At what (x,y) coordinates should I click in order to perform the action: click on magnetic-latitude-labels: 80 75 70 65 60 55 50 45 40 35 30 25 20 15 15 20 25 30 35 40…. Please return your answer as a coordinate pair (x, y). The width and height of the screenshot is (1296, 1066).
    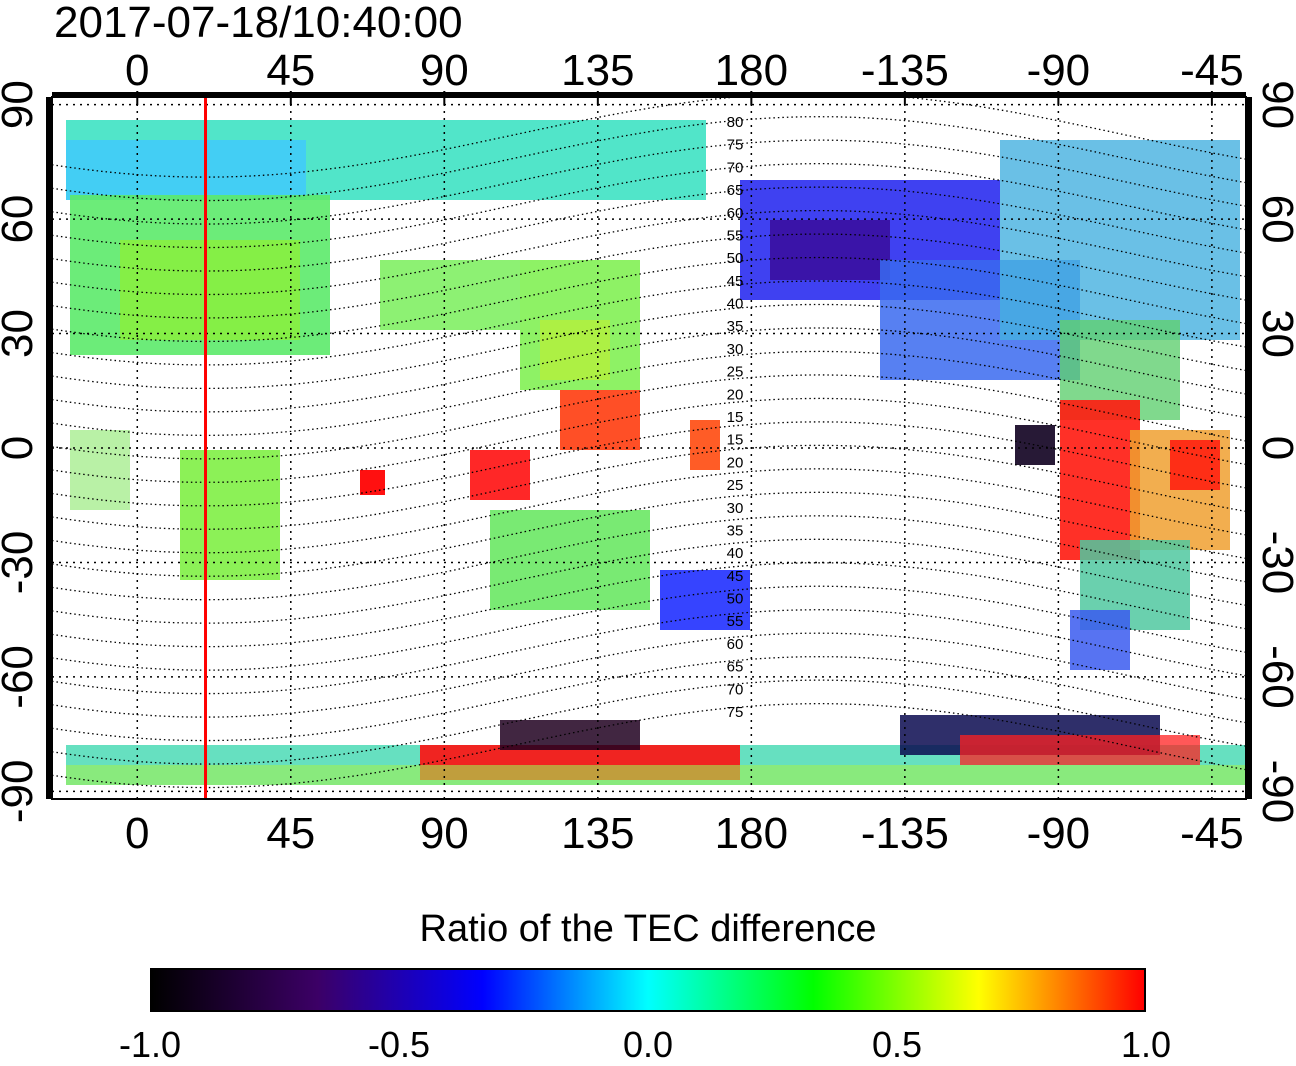
    Looking at the image, I should click on (735, 417).